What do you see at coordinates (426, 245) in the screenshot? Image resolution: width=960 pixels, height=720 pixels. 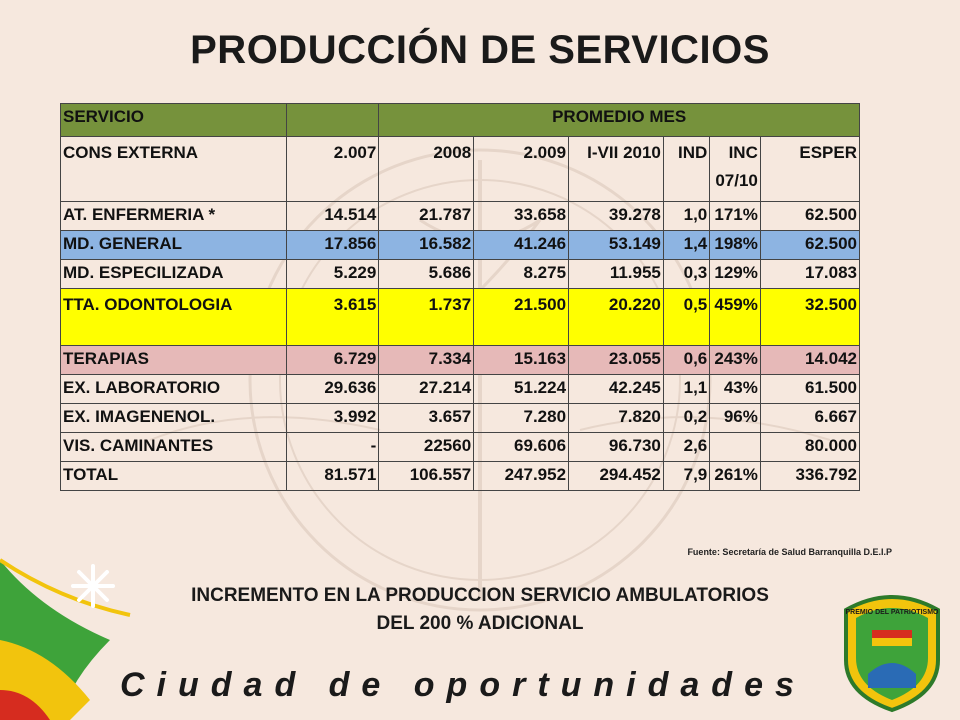 I see `table-cell: 16.582` at bounding box center [426, 245].